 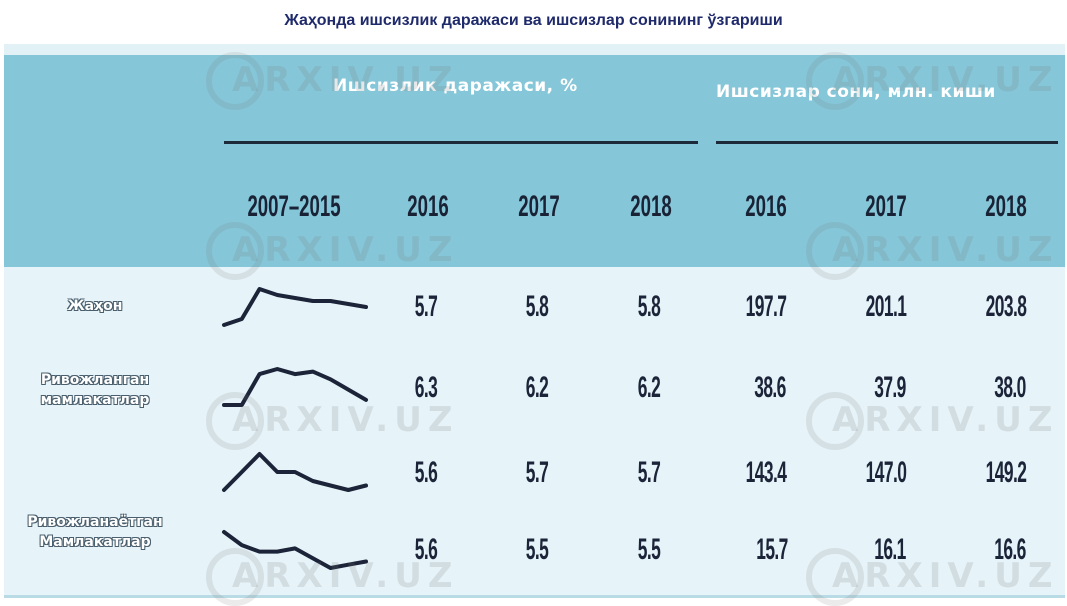 What do you see at coordinates (537, 306) in the screenshot?
I see `cell-r0-rate-2017: 5.8` at bounding box center [537, 306].